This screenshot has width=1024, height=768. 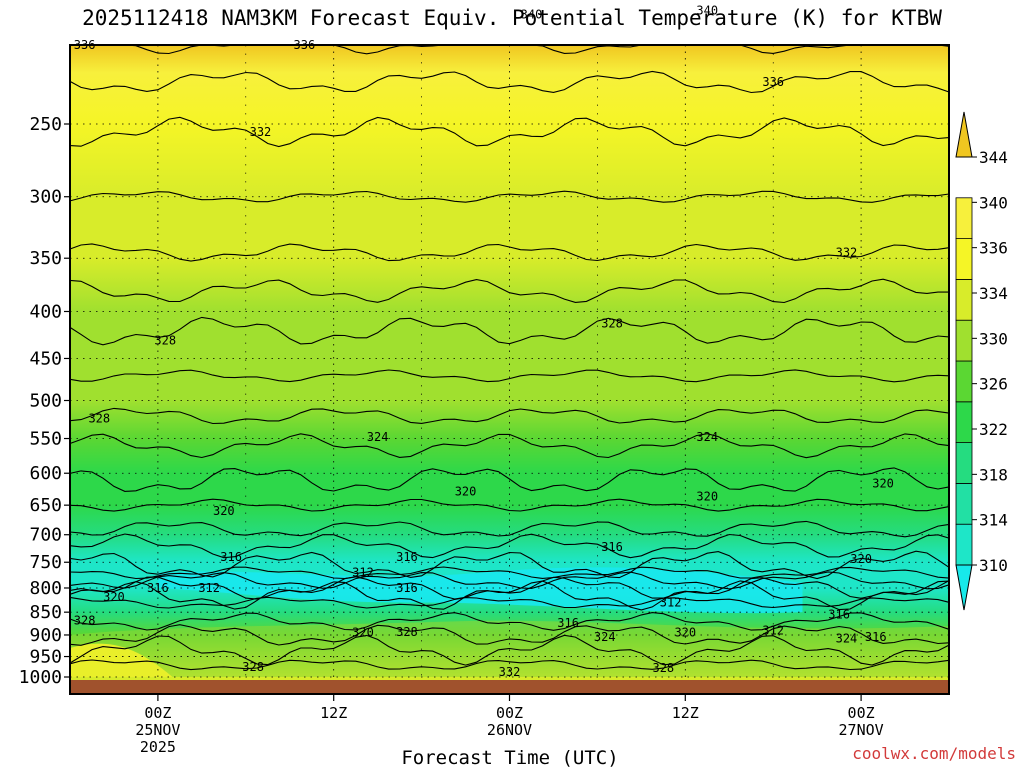 I want to click on surface-high-theta-region, so click(x=121, y=660).